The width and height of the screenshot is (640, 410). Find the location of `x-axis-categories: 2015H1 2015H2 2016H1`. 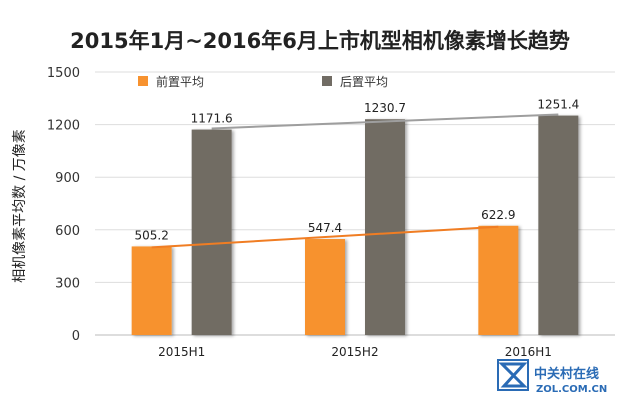

x-axis-categories: 2015H1 2015H2 2016H1 is located at coordinates (355, 352).